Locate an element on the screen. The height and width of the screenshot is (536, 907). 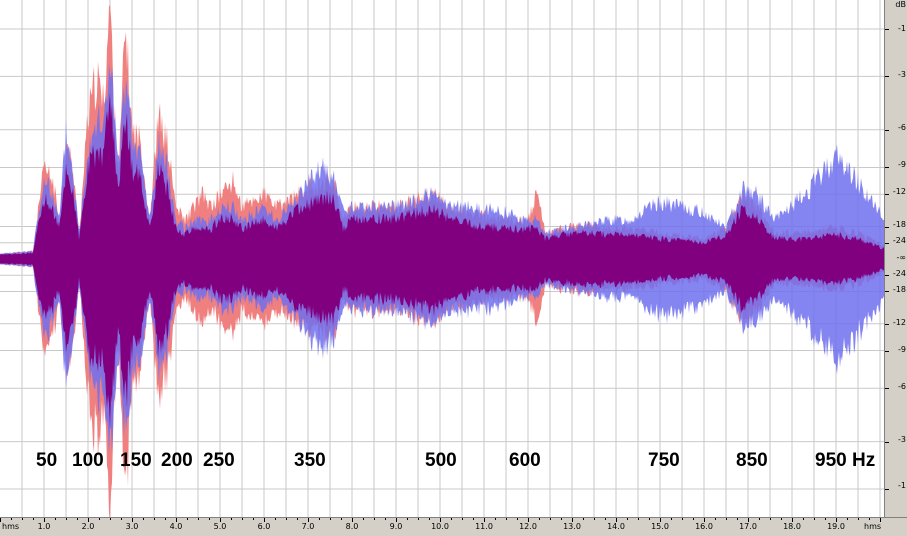
time-tick-label: 19.0 is located at coordinates (836, 526).